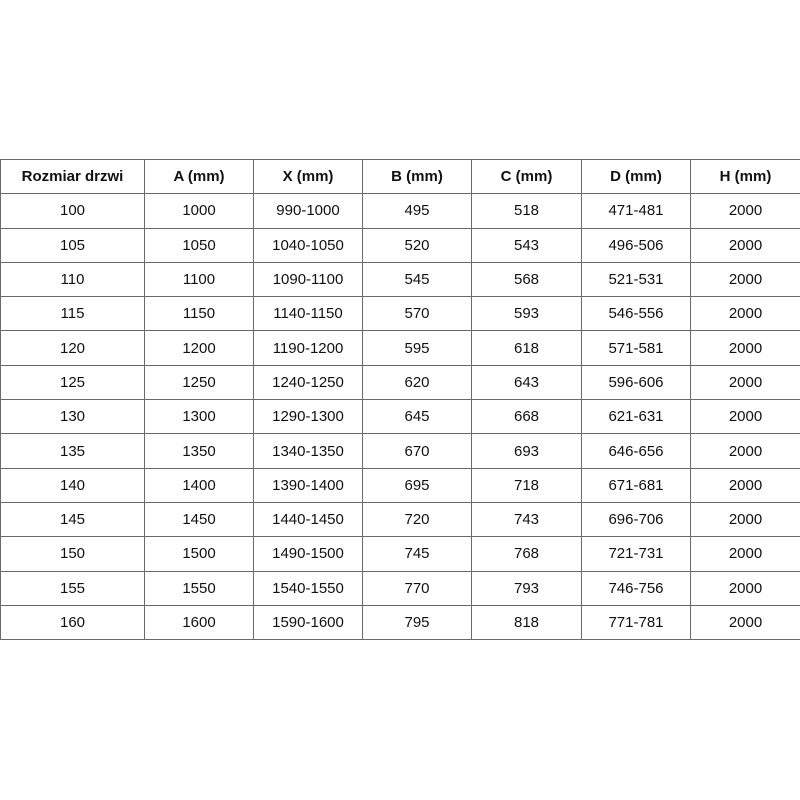 The width and height of the screenshot is (800, 800). I want to click on table-cell: 695, so click(417, 485).